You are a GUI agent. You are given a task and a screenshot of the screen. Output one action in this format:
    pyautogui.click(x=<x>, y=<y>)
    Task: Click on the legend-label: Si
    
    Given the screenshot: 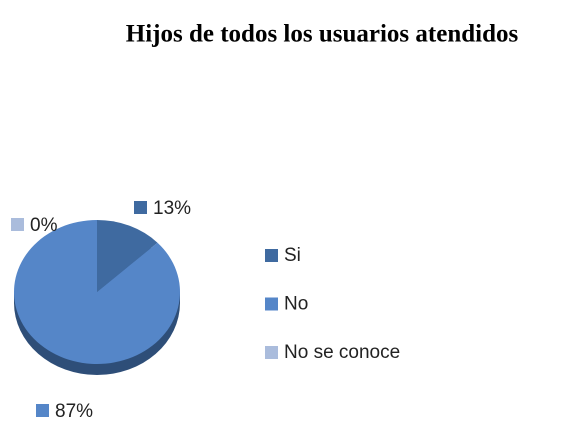 What is the action you would take?
    pyautogui.click(x=292, y=255)
    